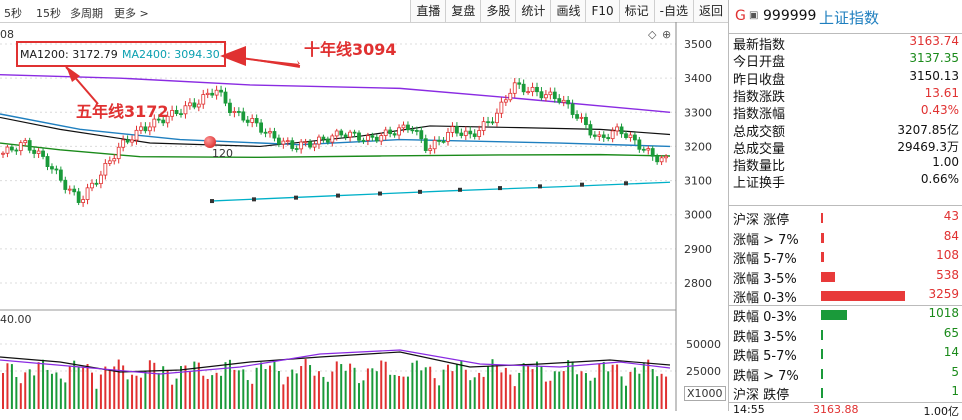 This screenshot has height=420, width=962. I want to click on stat-value: 3207.85亿, so click(928, 129).